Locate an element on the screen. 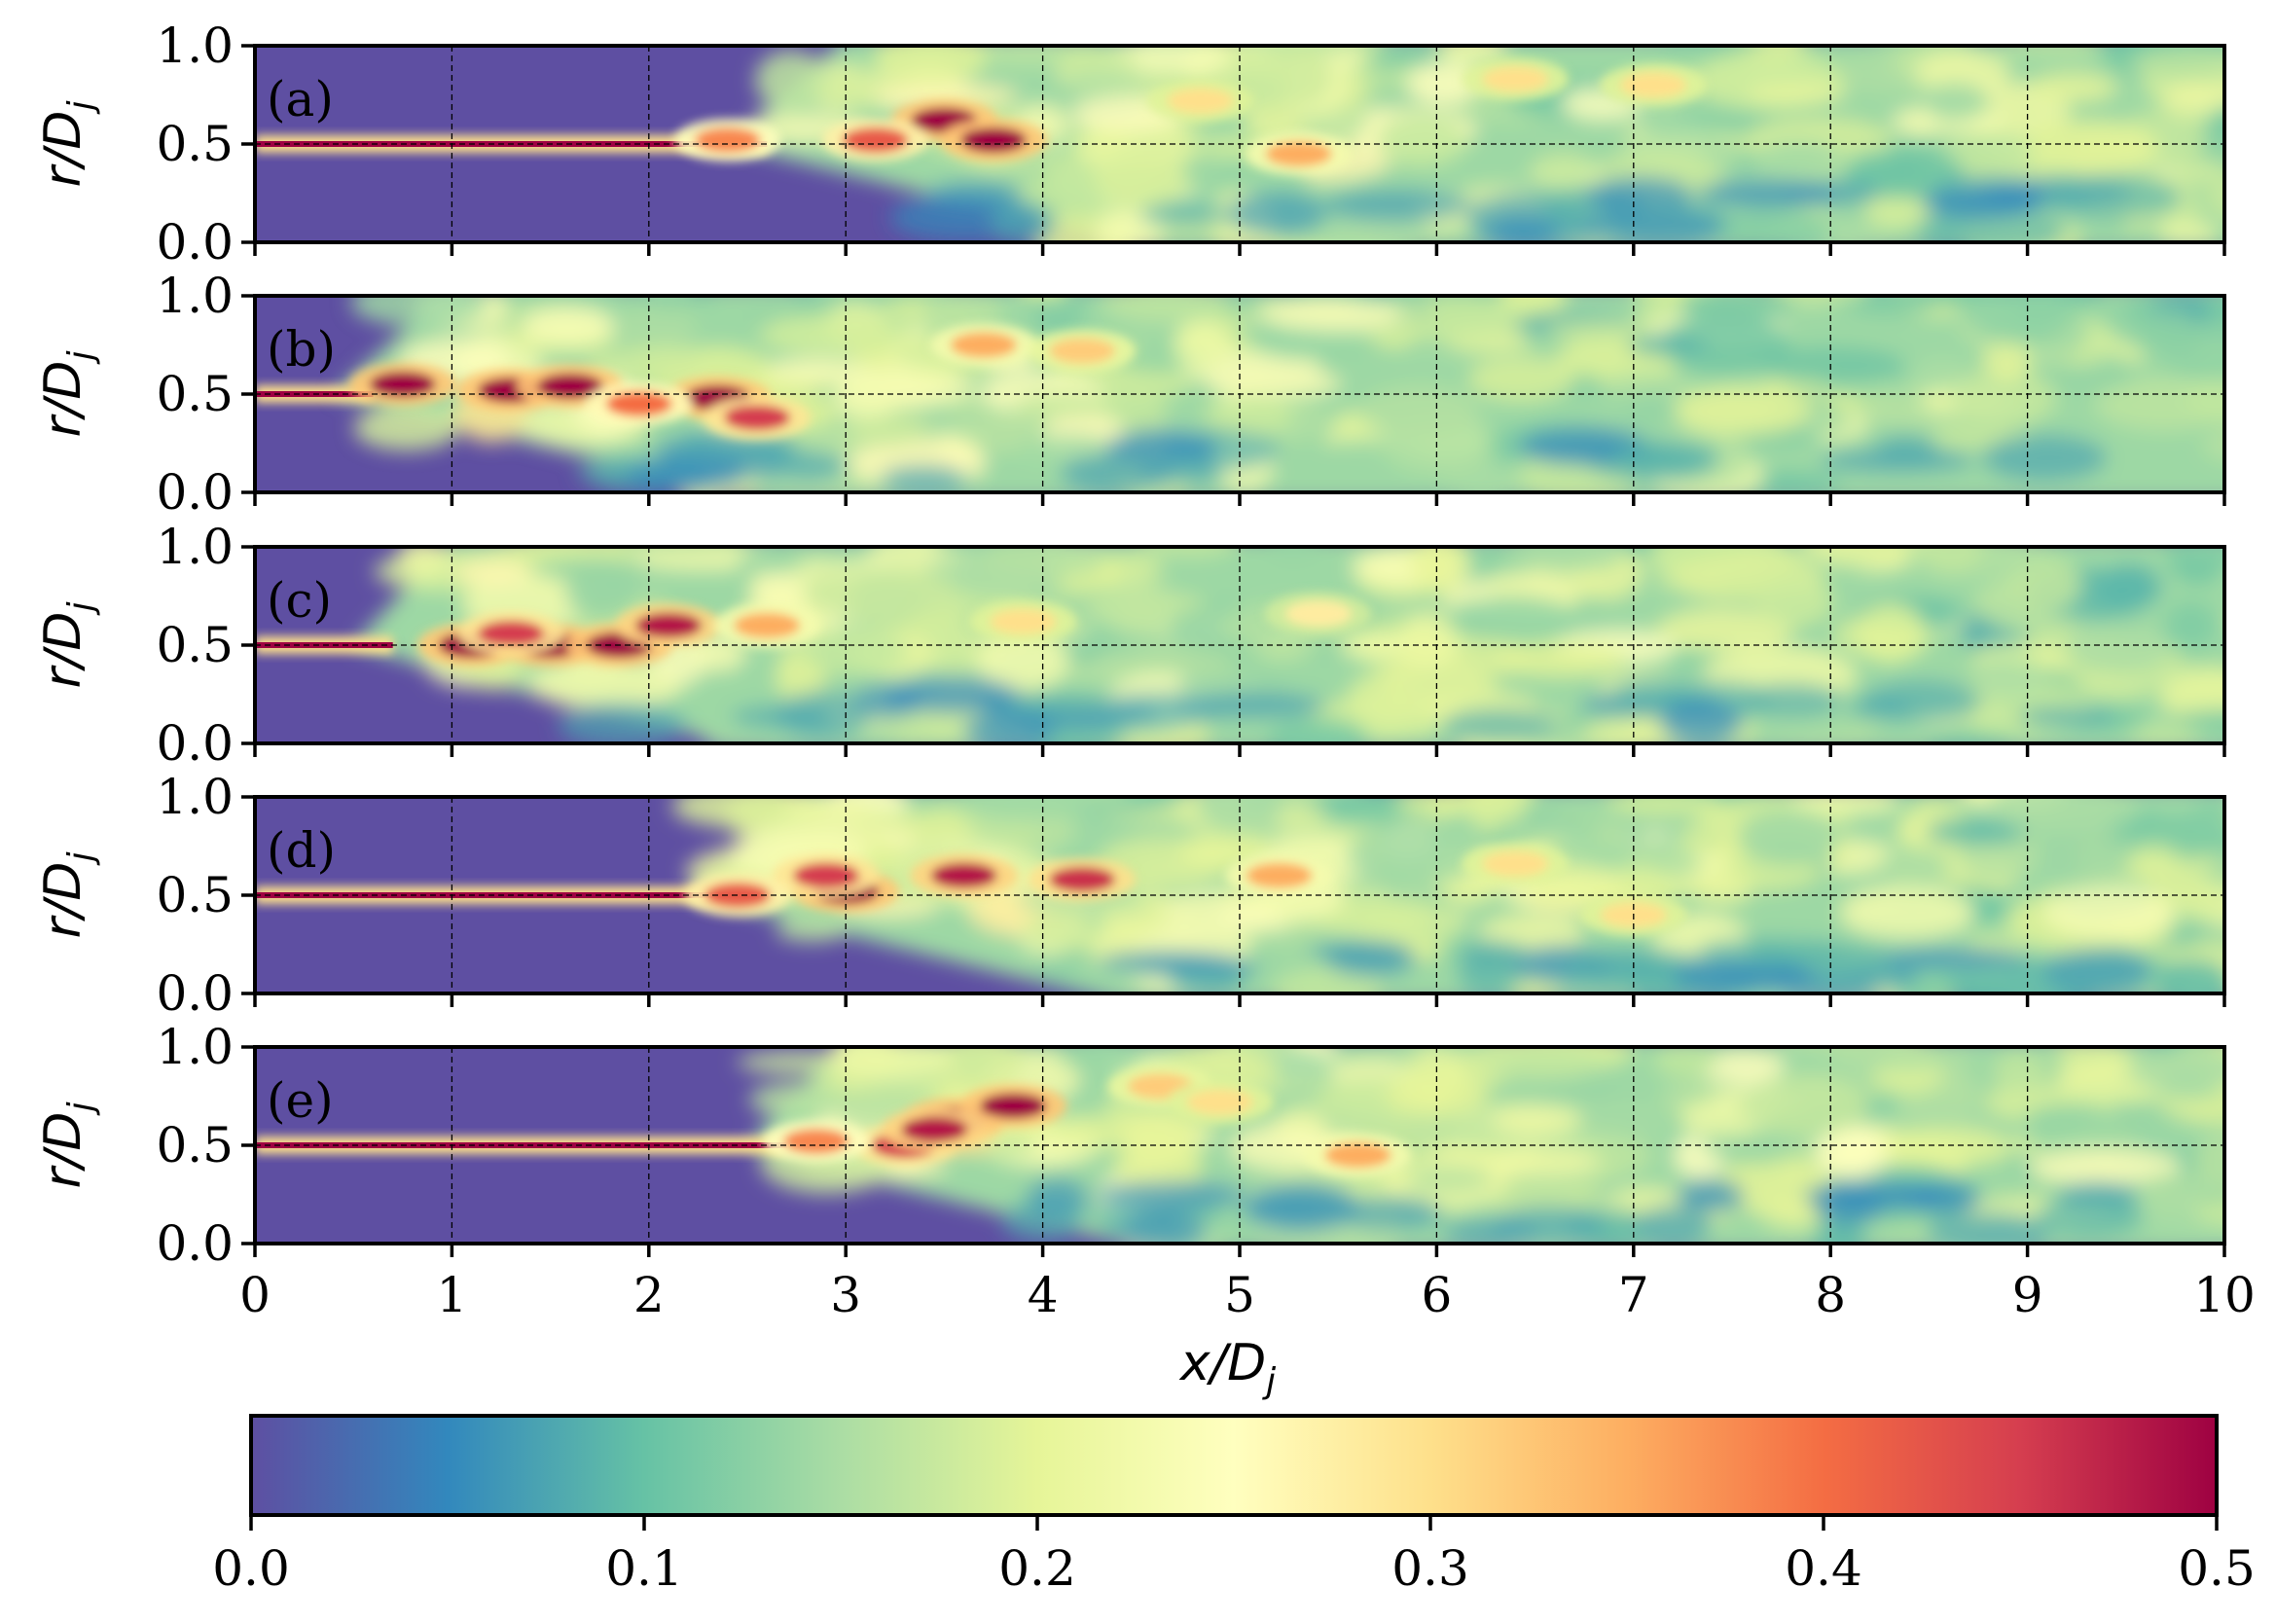 The height and width of the screenshot is (1624, 2276). colorbar-tick-label: 0.3 is located at coordinates (1430, 1568).